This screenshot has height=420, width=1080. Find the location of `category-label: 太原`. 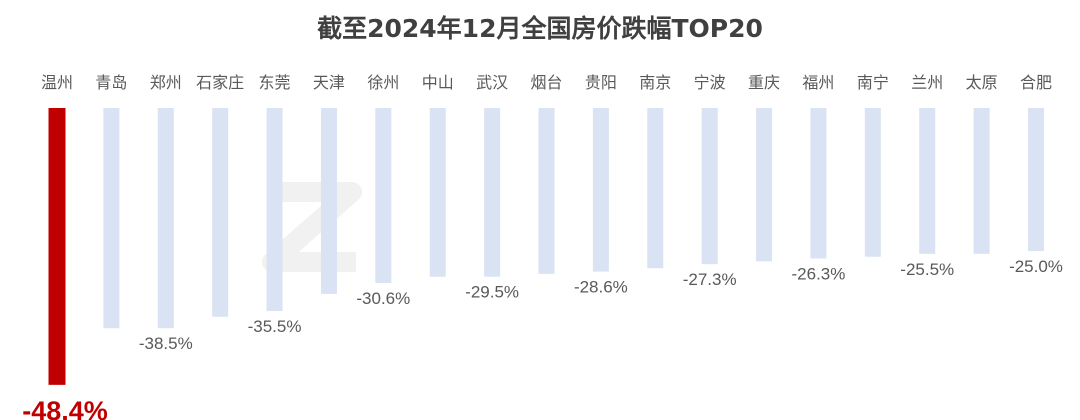

category-label: 太原 is located at coordinates (982, 82).